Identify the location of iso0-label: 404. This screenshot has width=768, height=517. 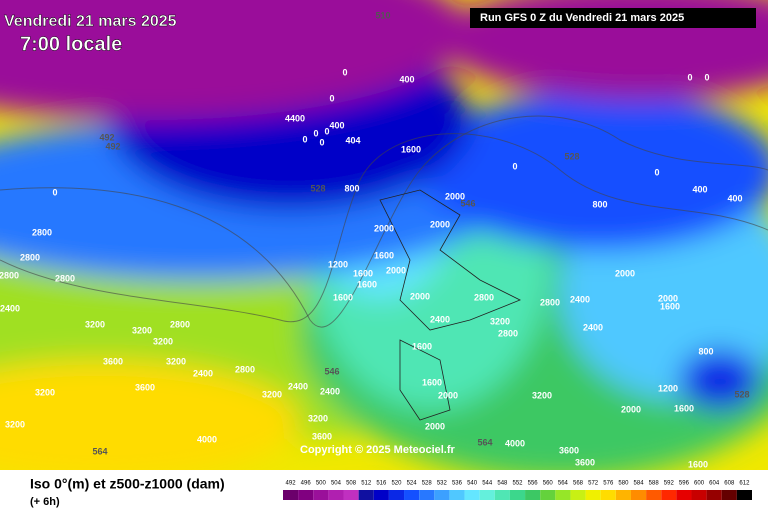
(352, 140).